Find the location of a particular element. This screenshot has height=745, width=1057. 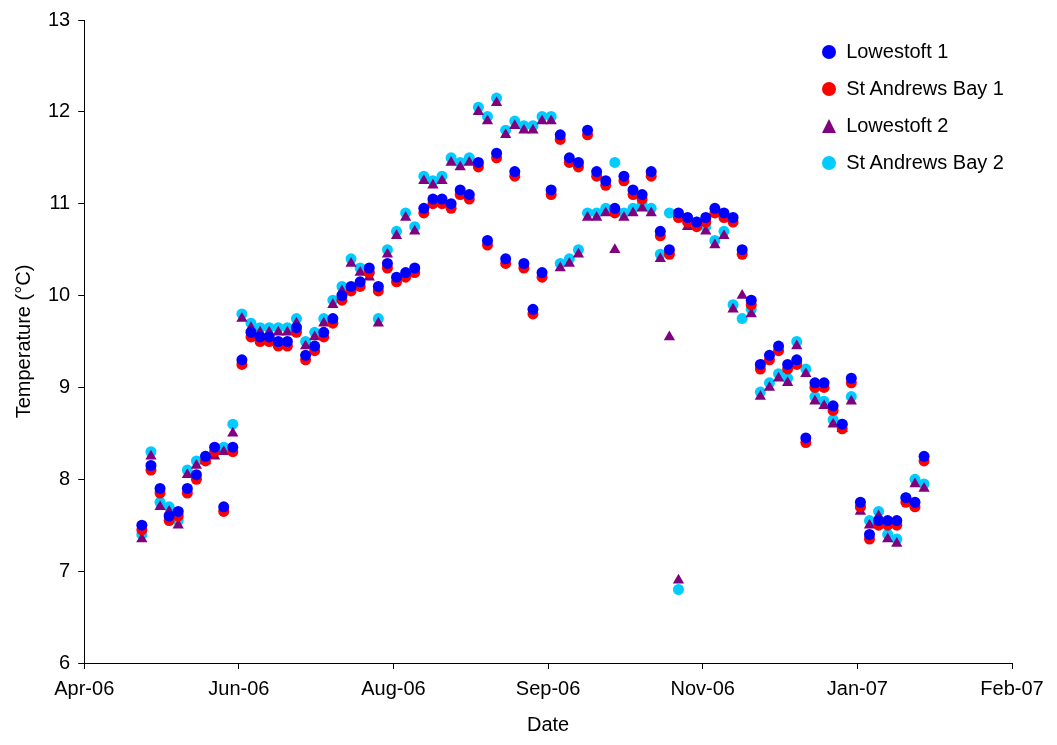

x-axis-title: Date is located at coordinates (548, 723).